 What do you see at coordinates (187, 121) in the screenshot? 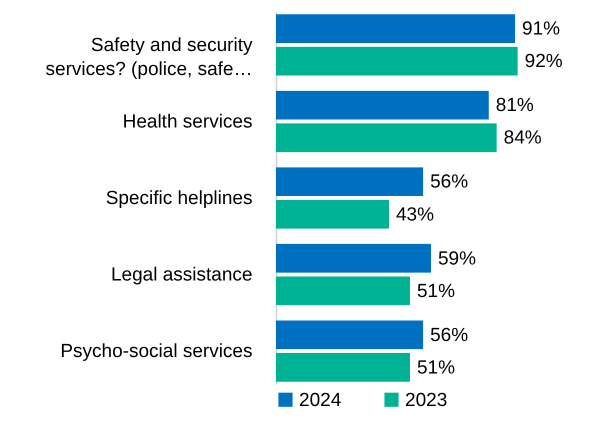
I see `y-tick-label: Health services` at bounding box center [187, 121].